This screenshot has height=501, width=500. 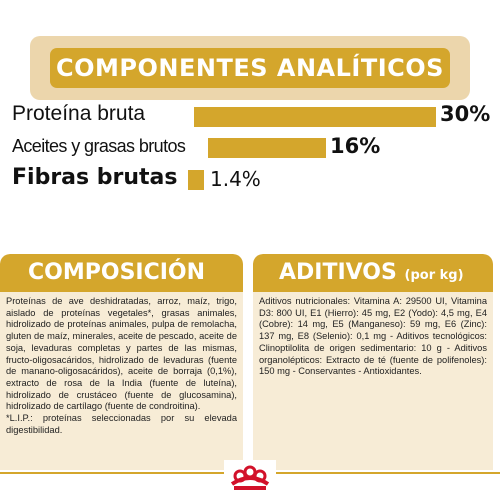 I want to click on analytics-value: 30%, so click(x=465, y=114).